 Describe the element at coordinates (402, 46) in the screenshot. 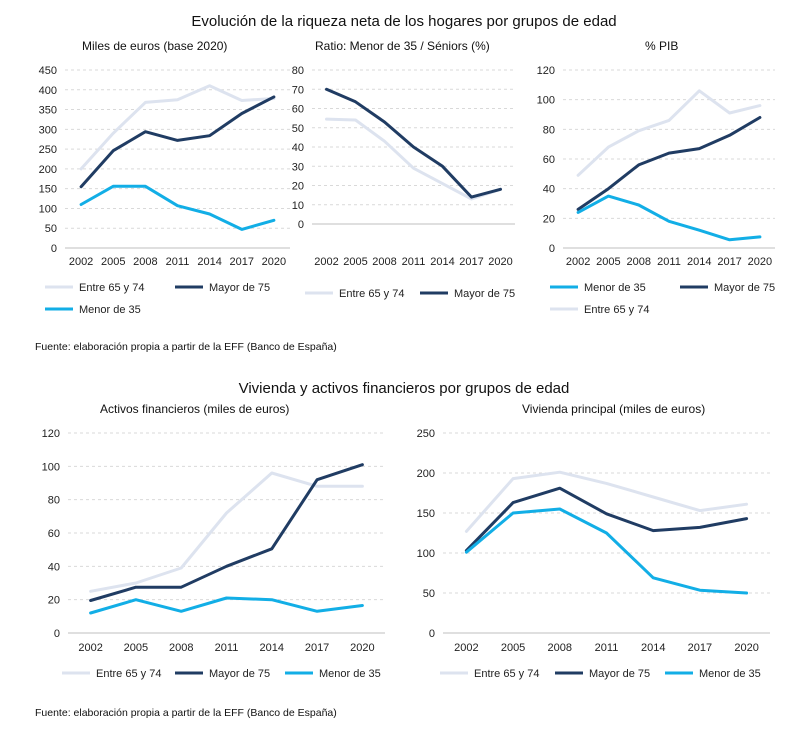

I see `chart-2-title: Ratio: Menor de 35 / Séniors (%)` at that location.